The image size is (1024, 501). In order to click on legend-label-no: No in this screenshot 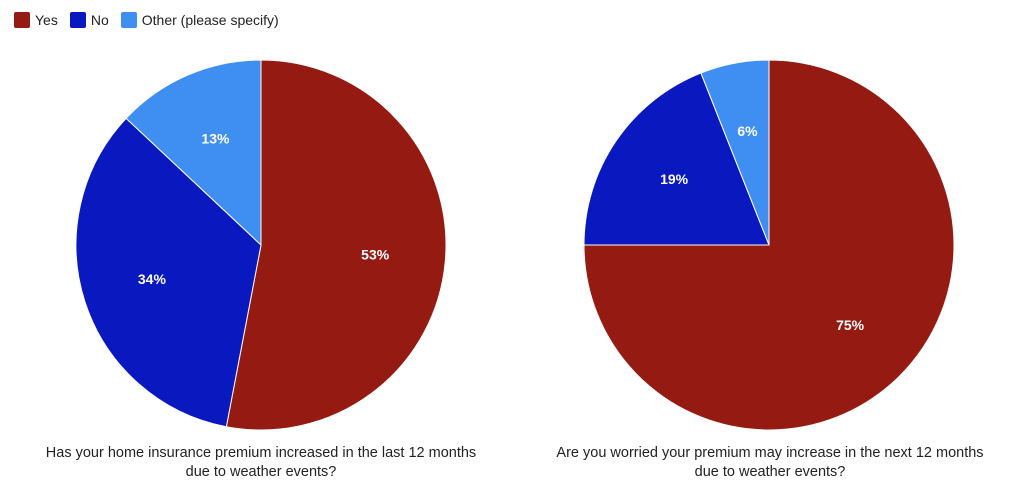, I will do `click(99, 20)`.